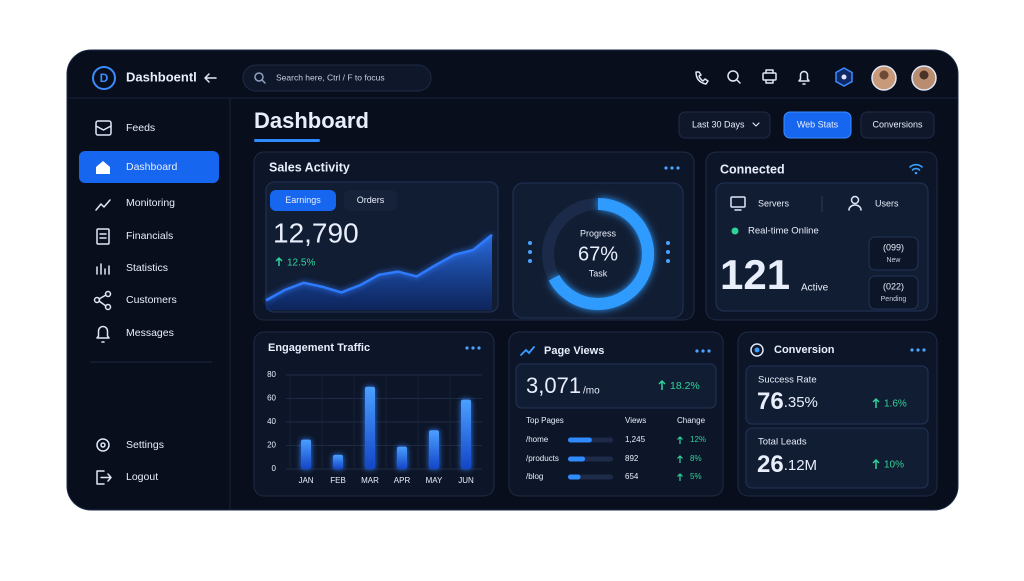 Image resolution: width=1024 pixels, height=581 pixels. What do you see at coordinates (271, 374) in the screenshot?
I see `y-tick-label: 80` at bounding box center [271, 374].